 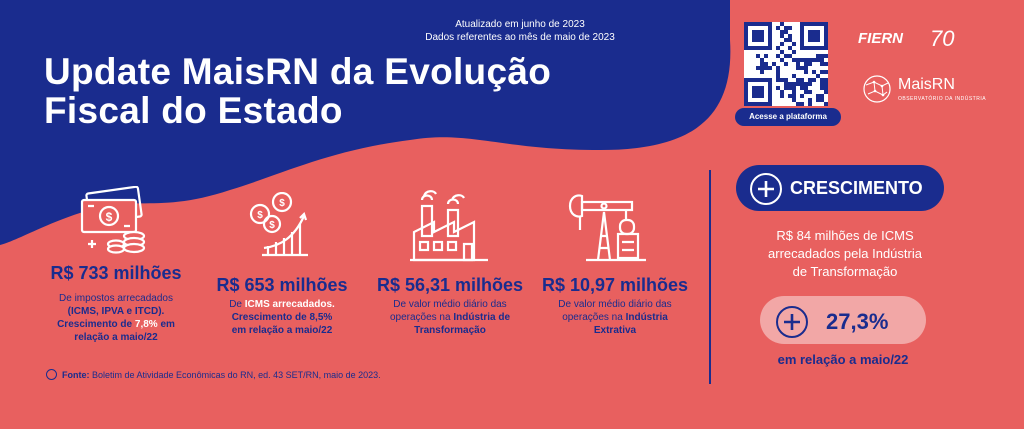 What do you see at coordinates (710, 277) in the screenshot?
I see `section-divider` at bounding box center [710, 277].